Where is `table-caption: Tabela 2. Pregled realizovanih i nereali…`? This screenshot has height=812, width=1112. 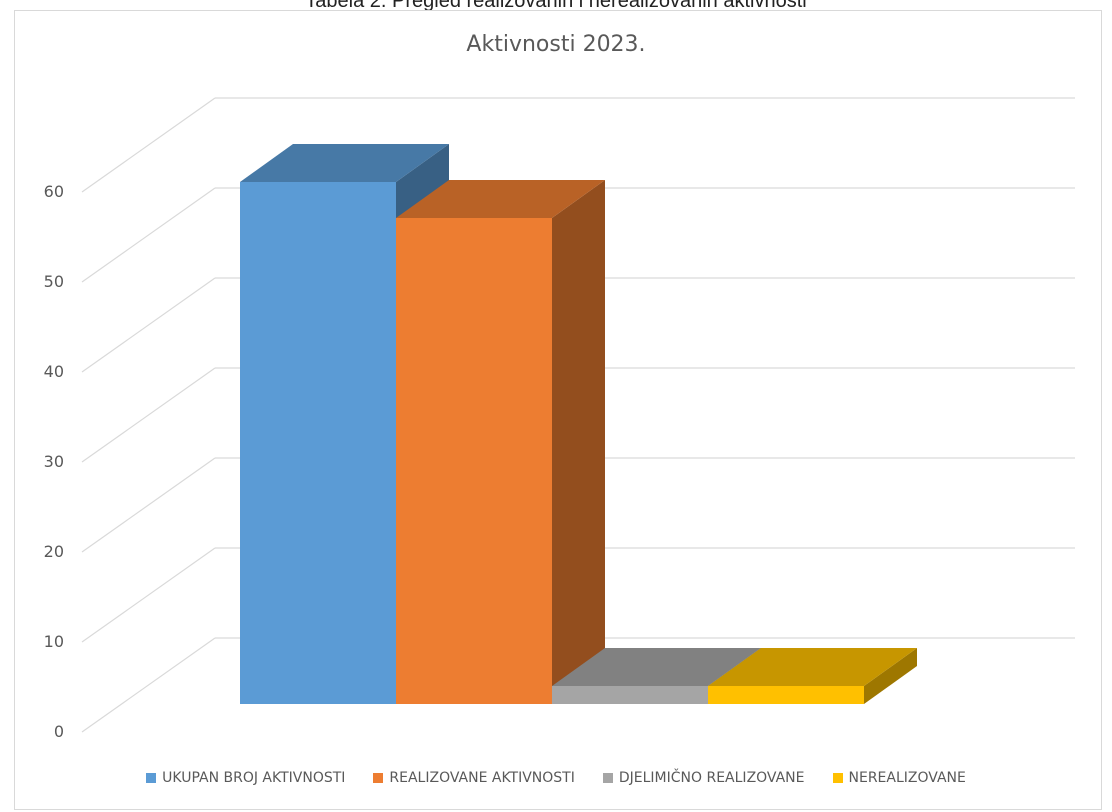 table-caption: Tabela 2. Pregled realizovanih i nereali… is located at coordinates (556, 6).